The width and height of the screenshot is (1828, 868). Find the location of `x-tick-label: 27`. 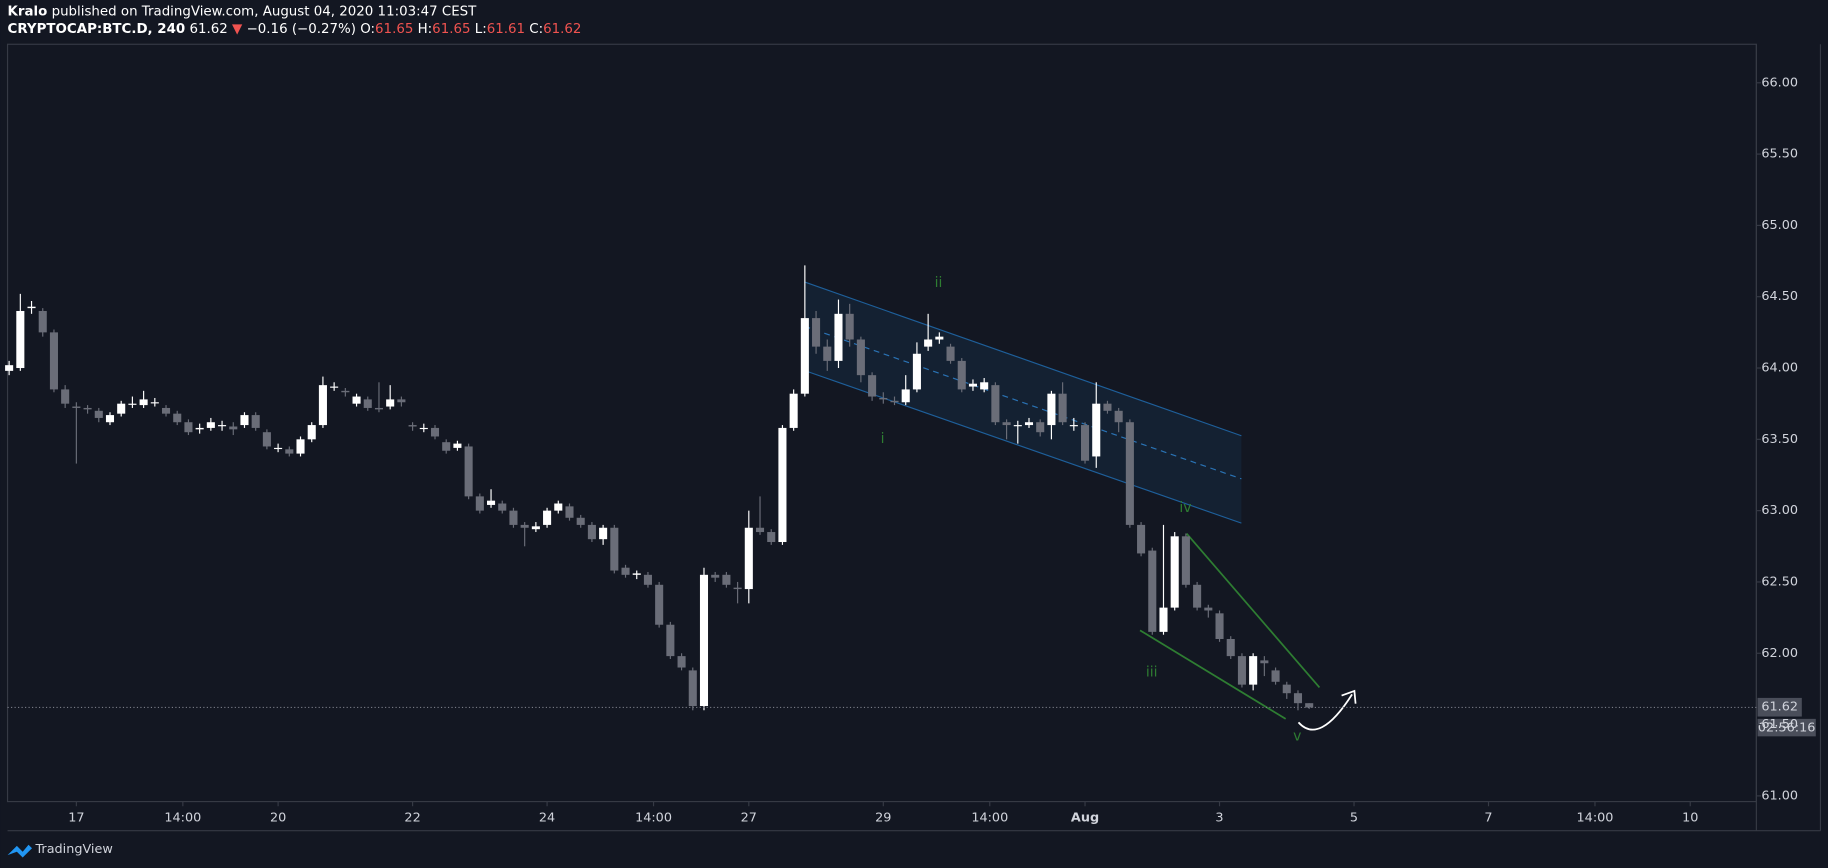

x-tick-label: 27 is located at coordinates (749, 817).